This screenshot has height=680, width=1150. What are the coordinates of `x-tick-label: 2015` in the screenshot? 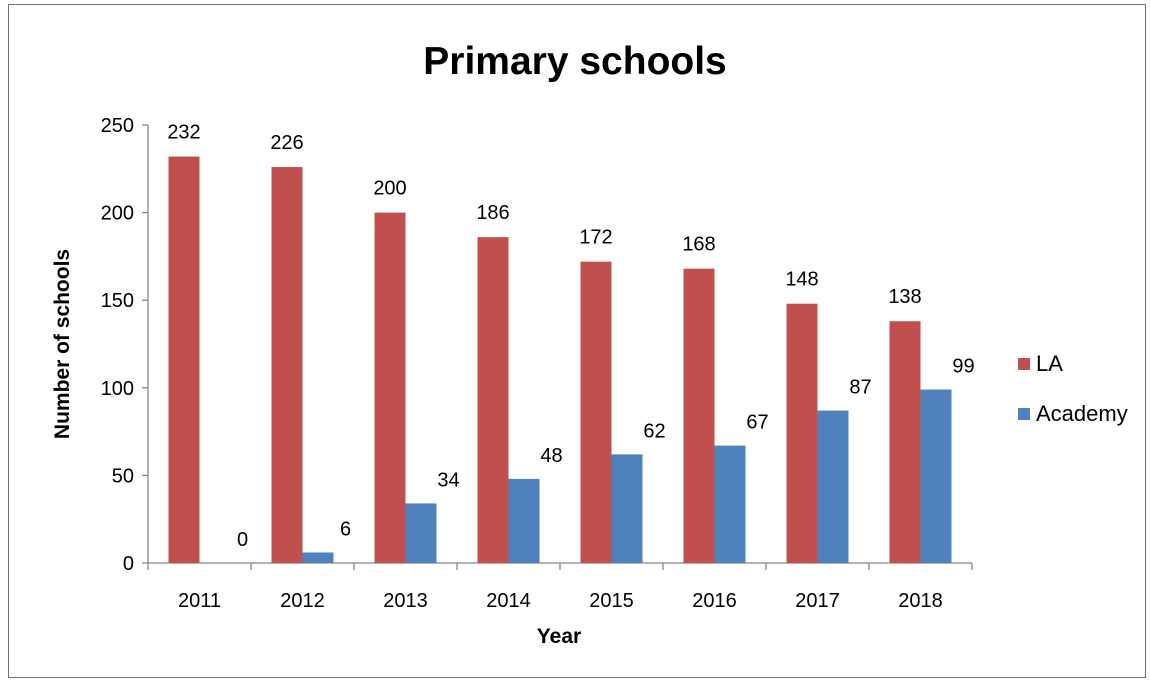 It's located at (611, 601).